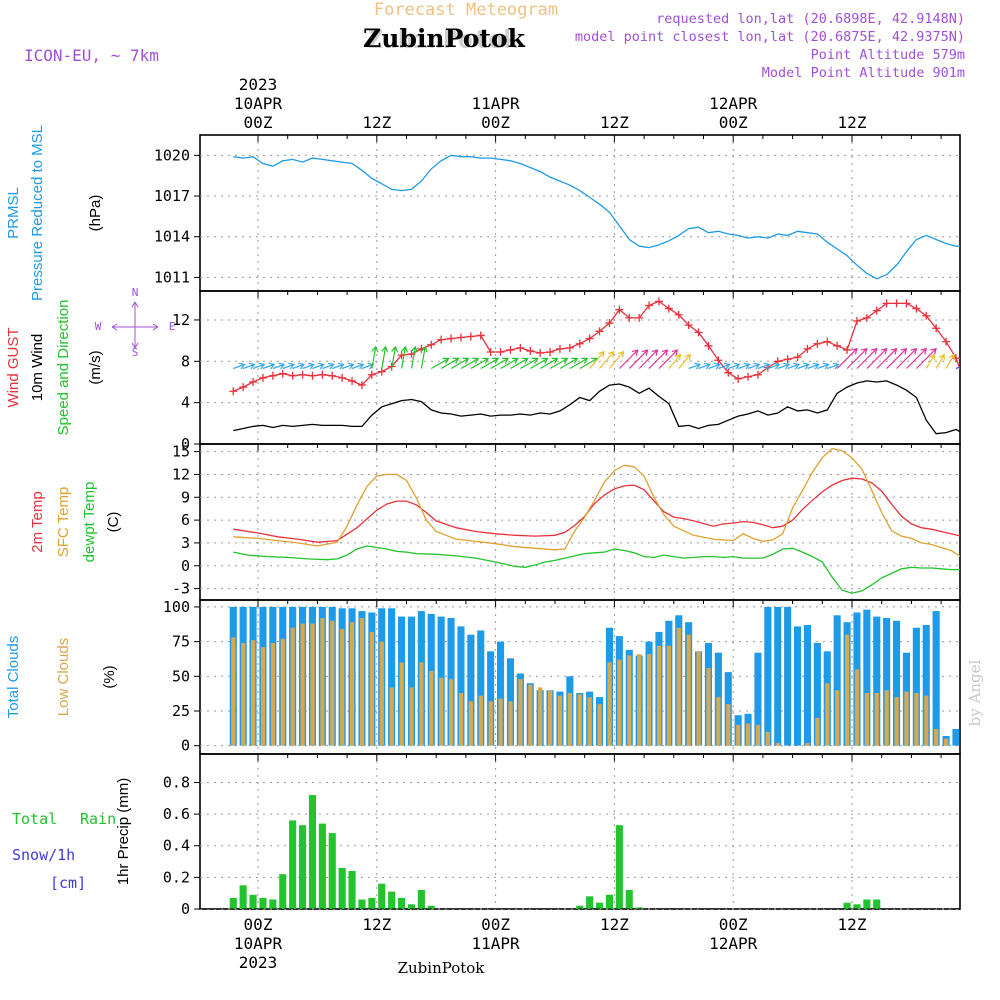  I want to click on panel-label: Low Clouds, so click(63, 677).